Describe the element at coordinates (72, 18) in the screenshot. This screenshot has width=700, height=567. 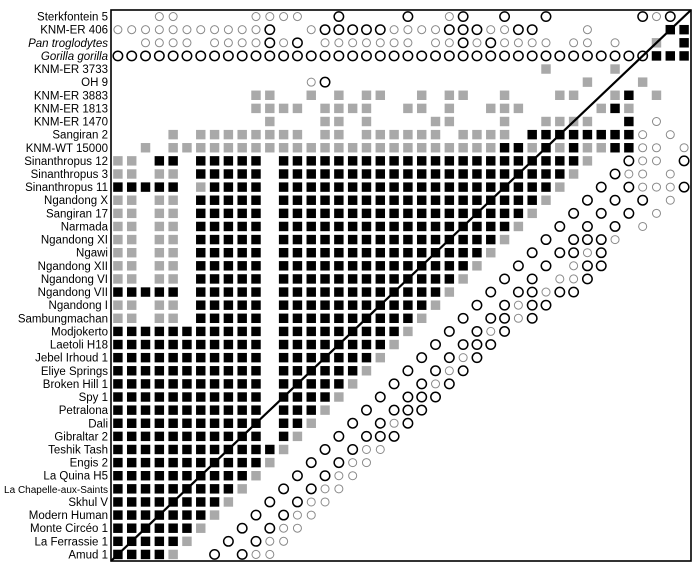
I see `row-label: Sterkfontein 5` at that location.